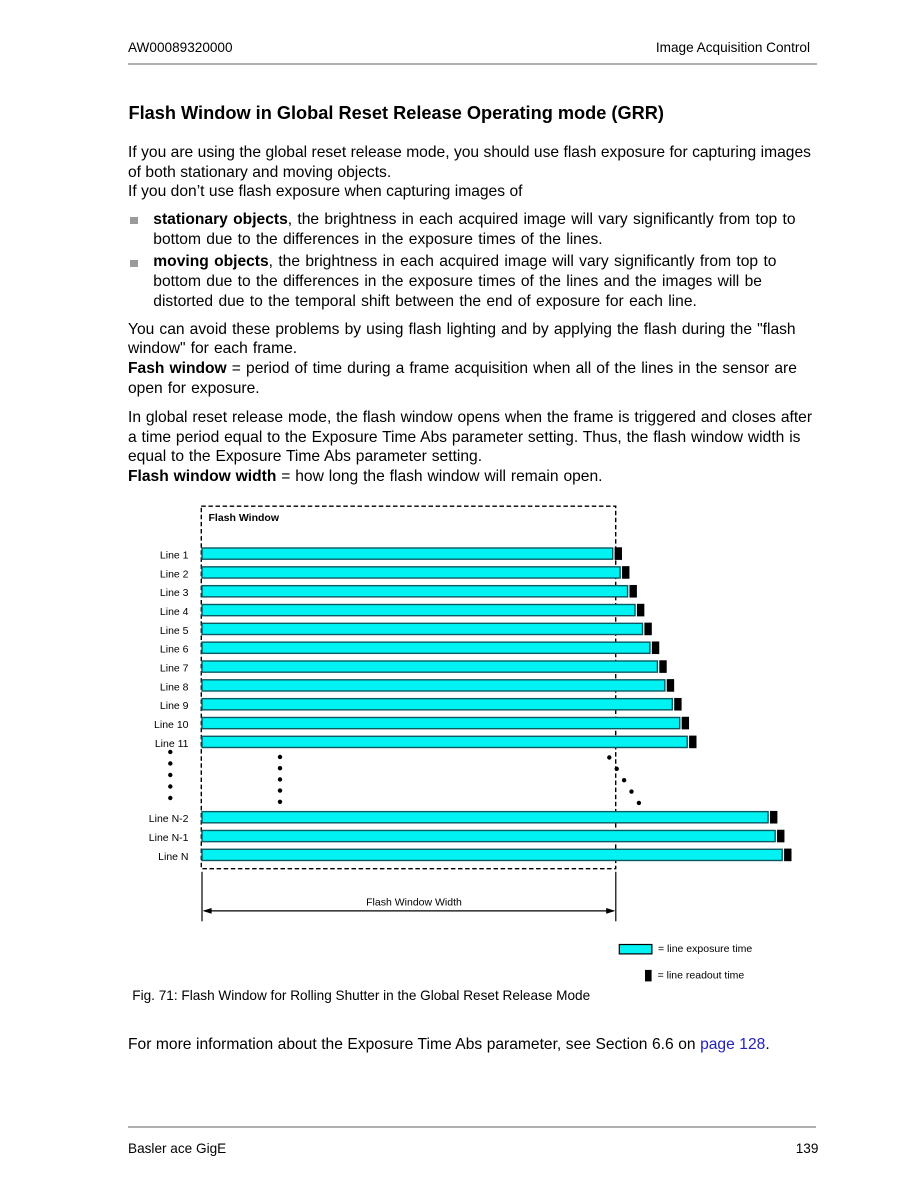  Describe the element at coordinates (174, 593) in the screenshot. I see `svg-text: Line 3` at that location.